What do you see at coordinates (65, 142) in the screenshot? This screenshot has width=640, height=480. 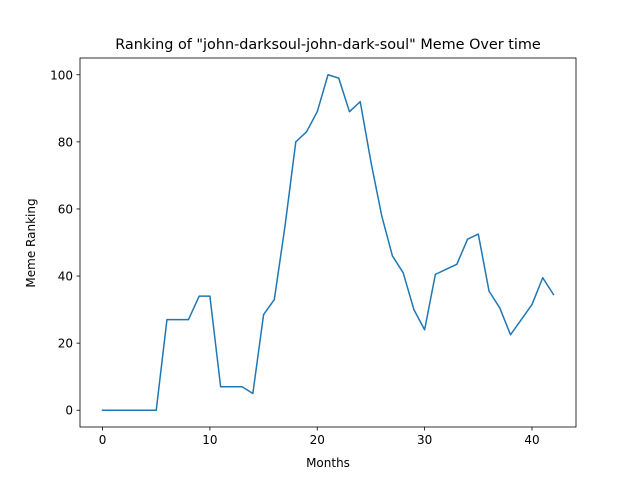 I see `y-tick-label: 80` at bounding box center [65, 142].